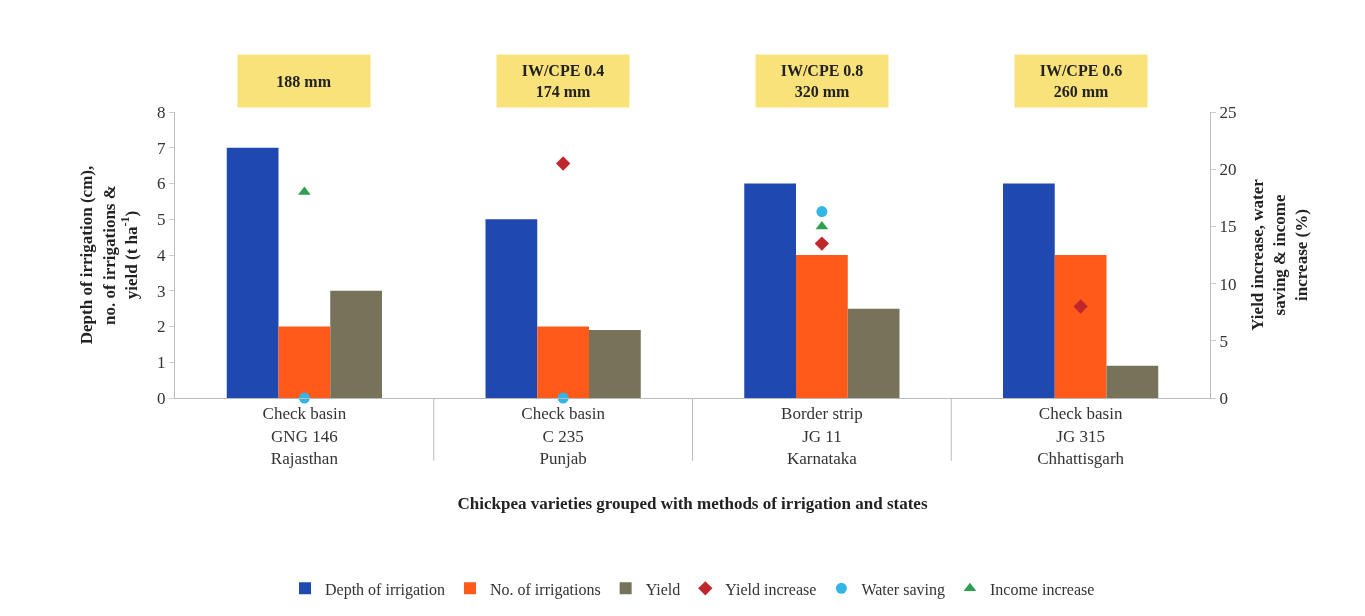  Describe the element at coordinates (1228, 227) in the screenshot. I see `y2-tick-label: 15` at that location.